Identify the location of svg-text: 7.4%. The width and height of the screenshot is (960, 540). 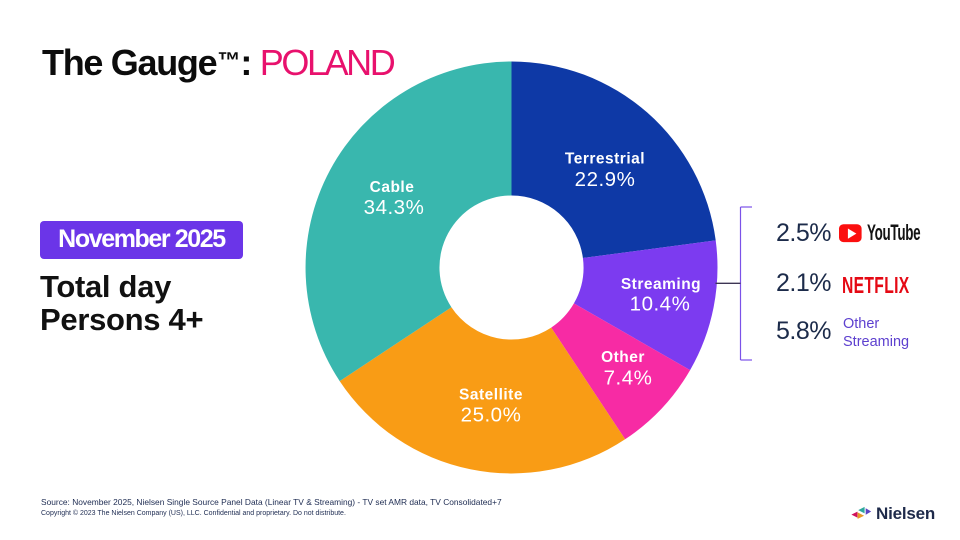
(628, 378).